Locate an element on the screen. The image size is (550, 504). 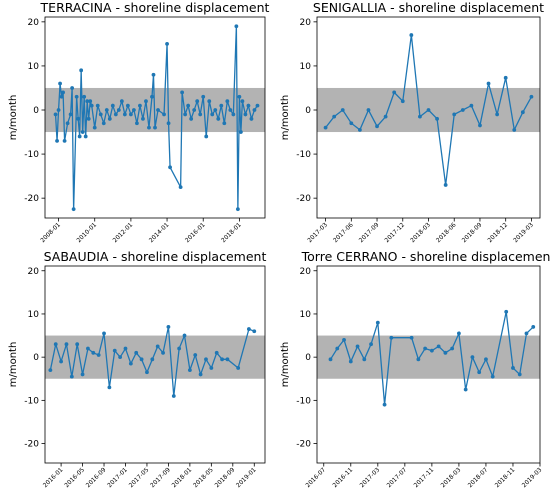
x-tick-label: 2016-11 is located at coordinates (343, 477).